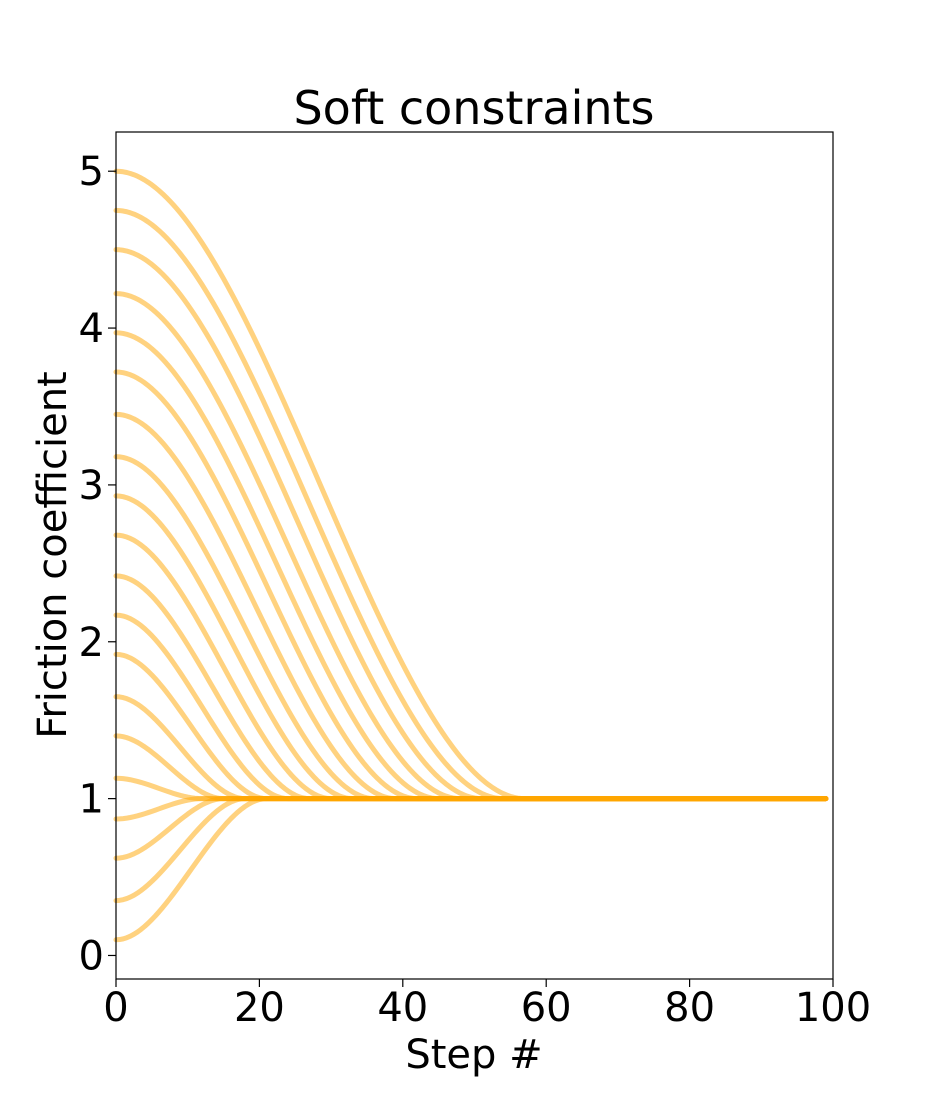 Image resolution: width=926 pixels, height=1099 pixels. I want to click on y-tick-label: 3, so click(91, 486).